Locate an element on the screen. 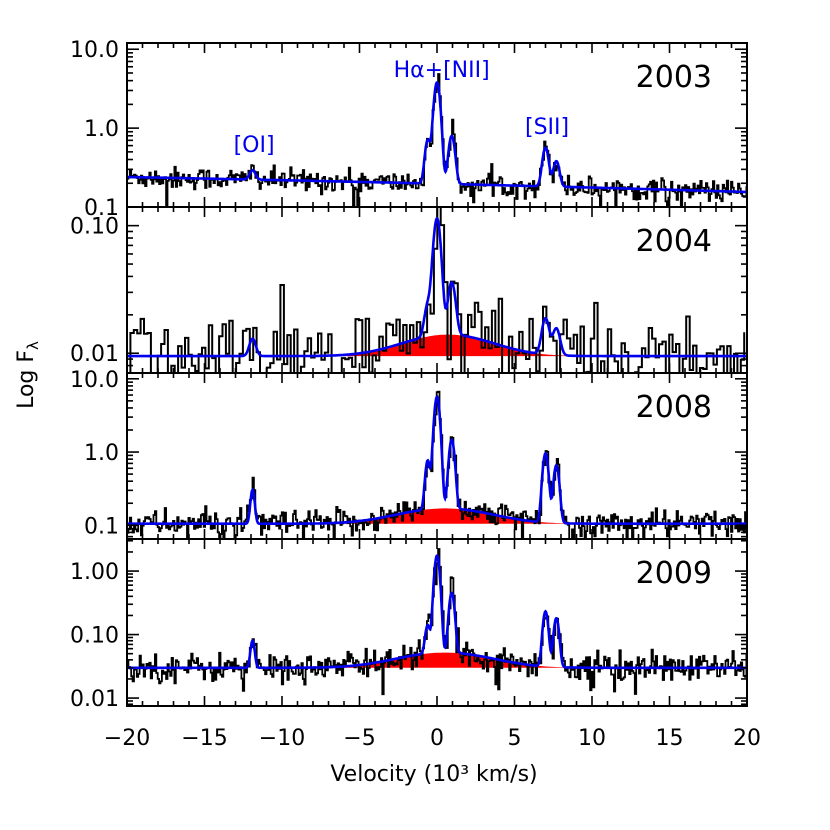  x-tick-label: 20 is located at coordinates (747, 738).